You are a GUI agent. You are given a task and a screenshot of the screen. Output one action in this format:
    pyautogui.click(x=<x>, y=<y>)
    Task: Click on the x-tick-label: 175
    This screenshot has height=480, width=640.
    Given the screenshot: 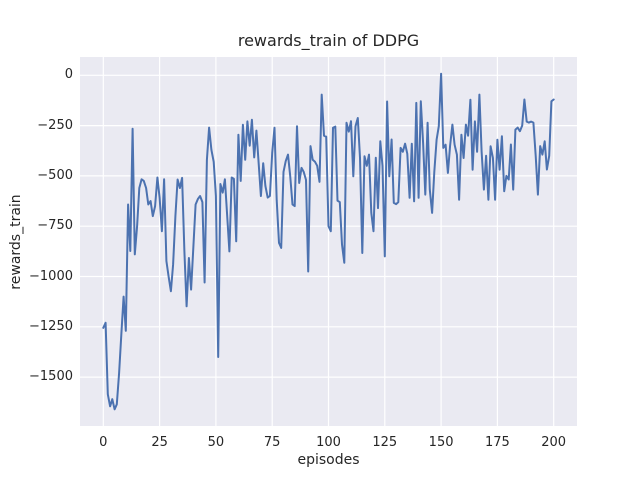 What is the action you would take?
    pyautogui.click(x=497, y=442)
    